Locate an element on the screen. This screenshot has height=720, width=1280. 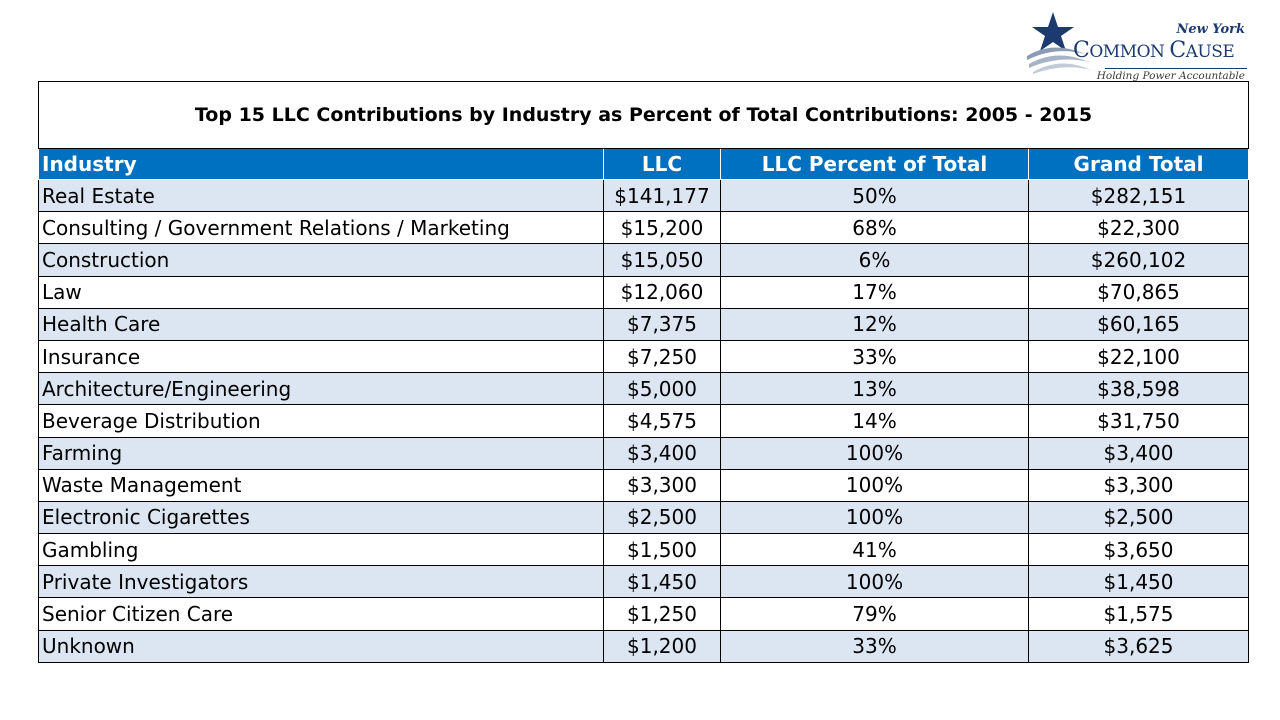
cell-grand-total: $260,102 is located at coordinates (1138, 260).